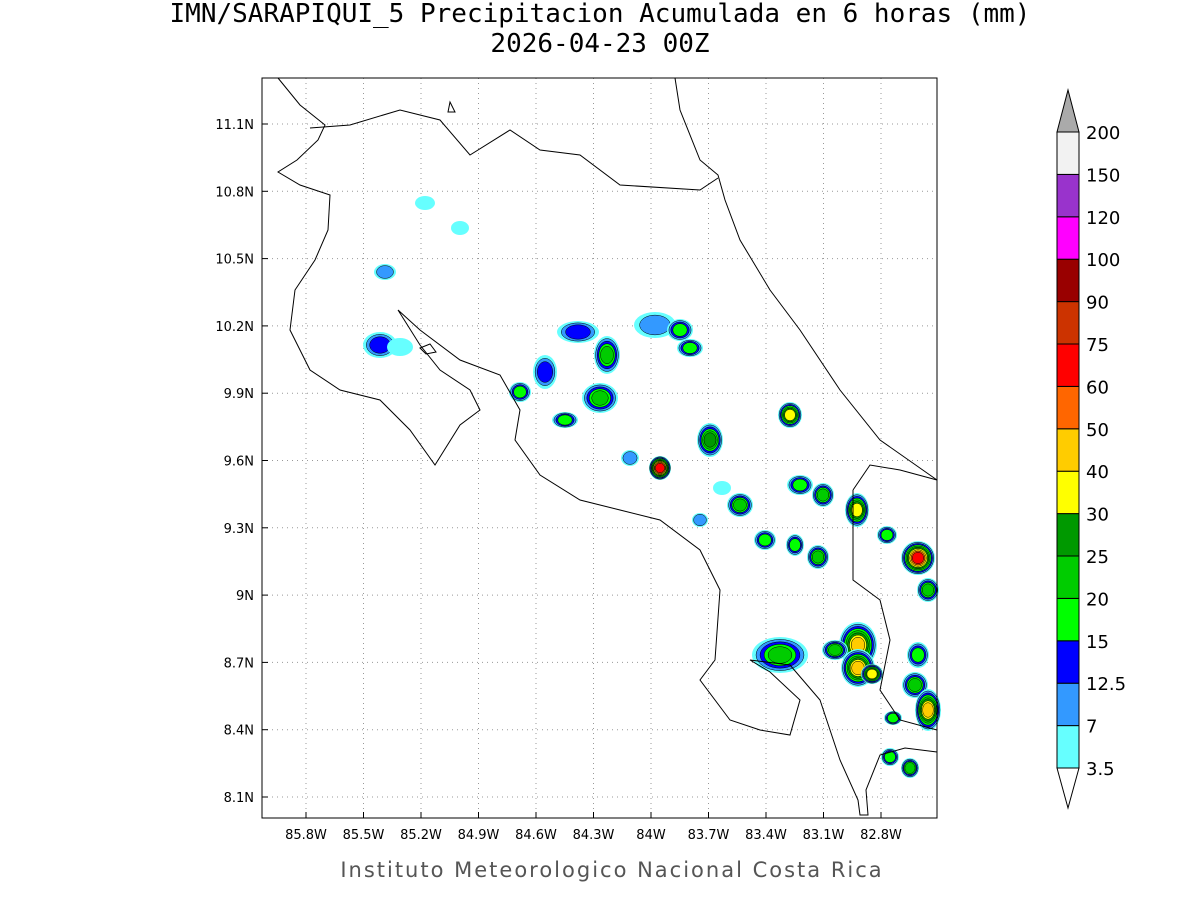 The width and height of the screenshot is (1200, 900). What do you see at coordinates (1068, 788) in the screenshot?
I see `colorbar-under` at bounding box center [1068, 788].